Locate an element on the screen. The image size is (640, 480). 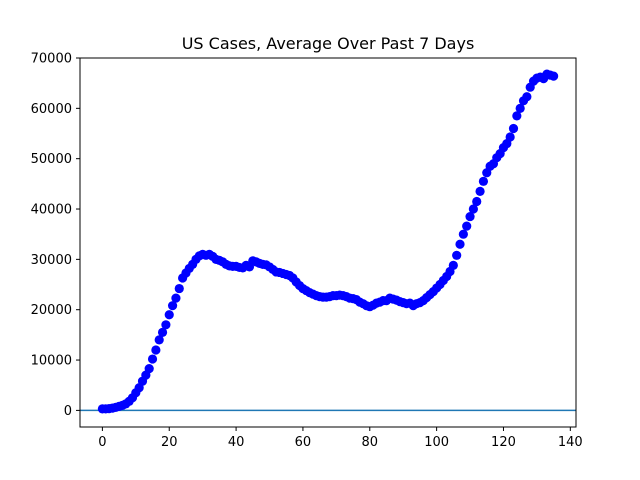
y-tick-label: 0 is located at coordinates (68, 411).